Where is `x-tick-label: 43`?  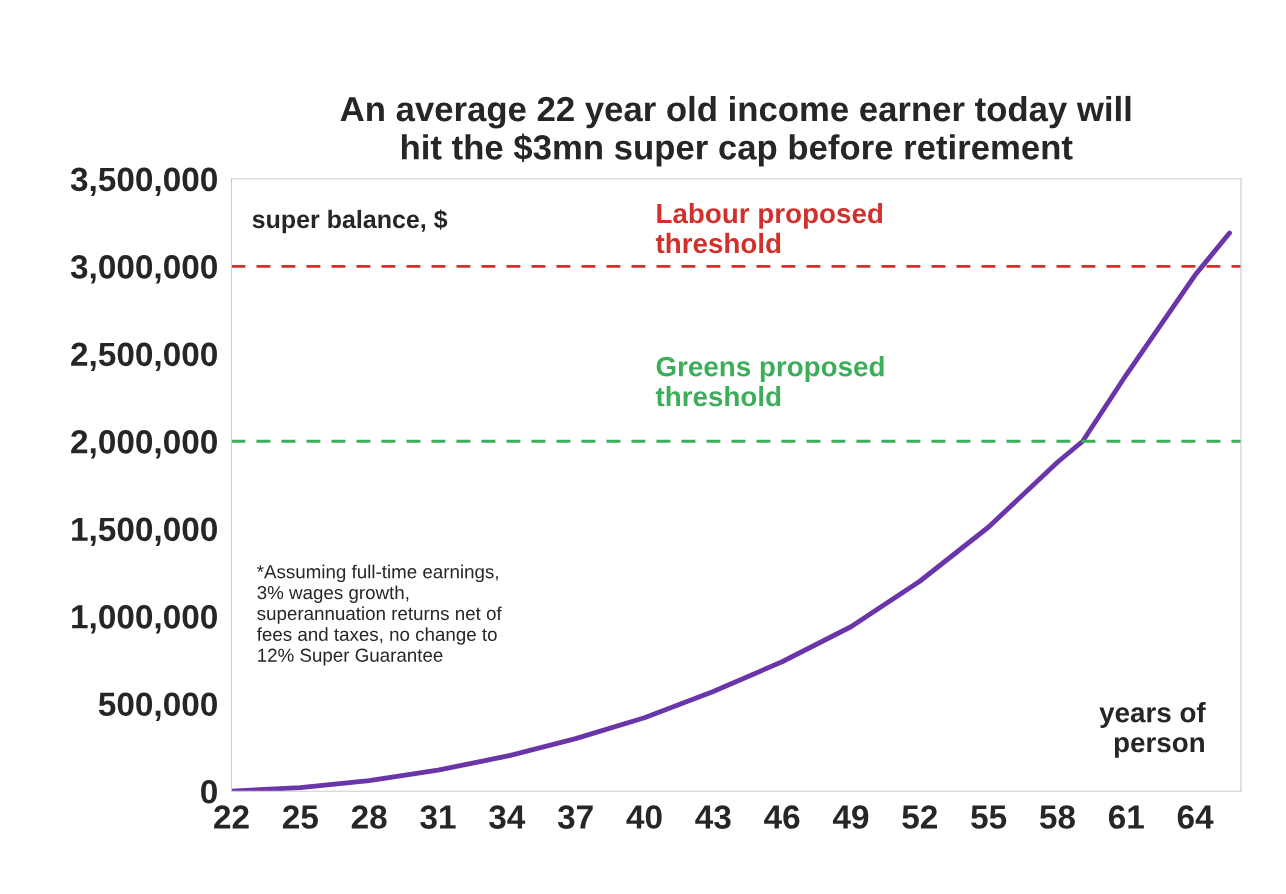
x-tick-label: 43 is located at coordinates (713, 817).